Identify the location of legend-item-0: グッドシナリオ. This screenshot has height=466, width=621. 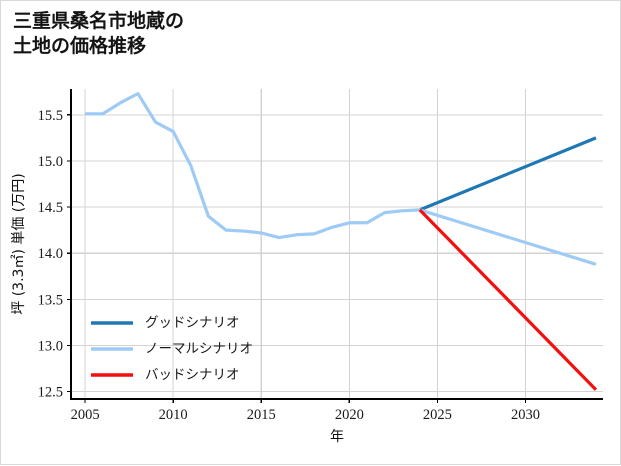
(165, 323).